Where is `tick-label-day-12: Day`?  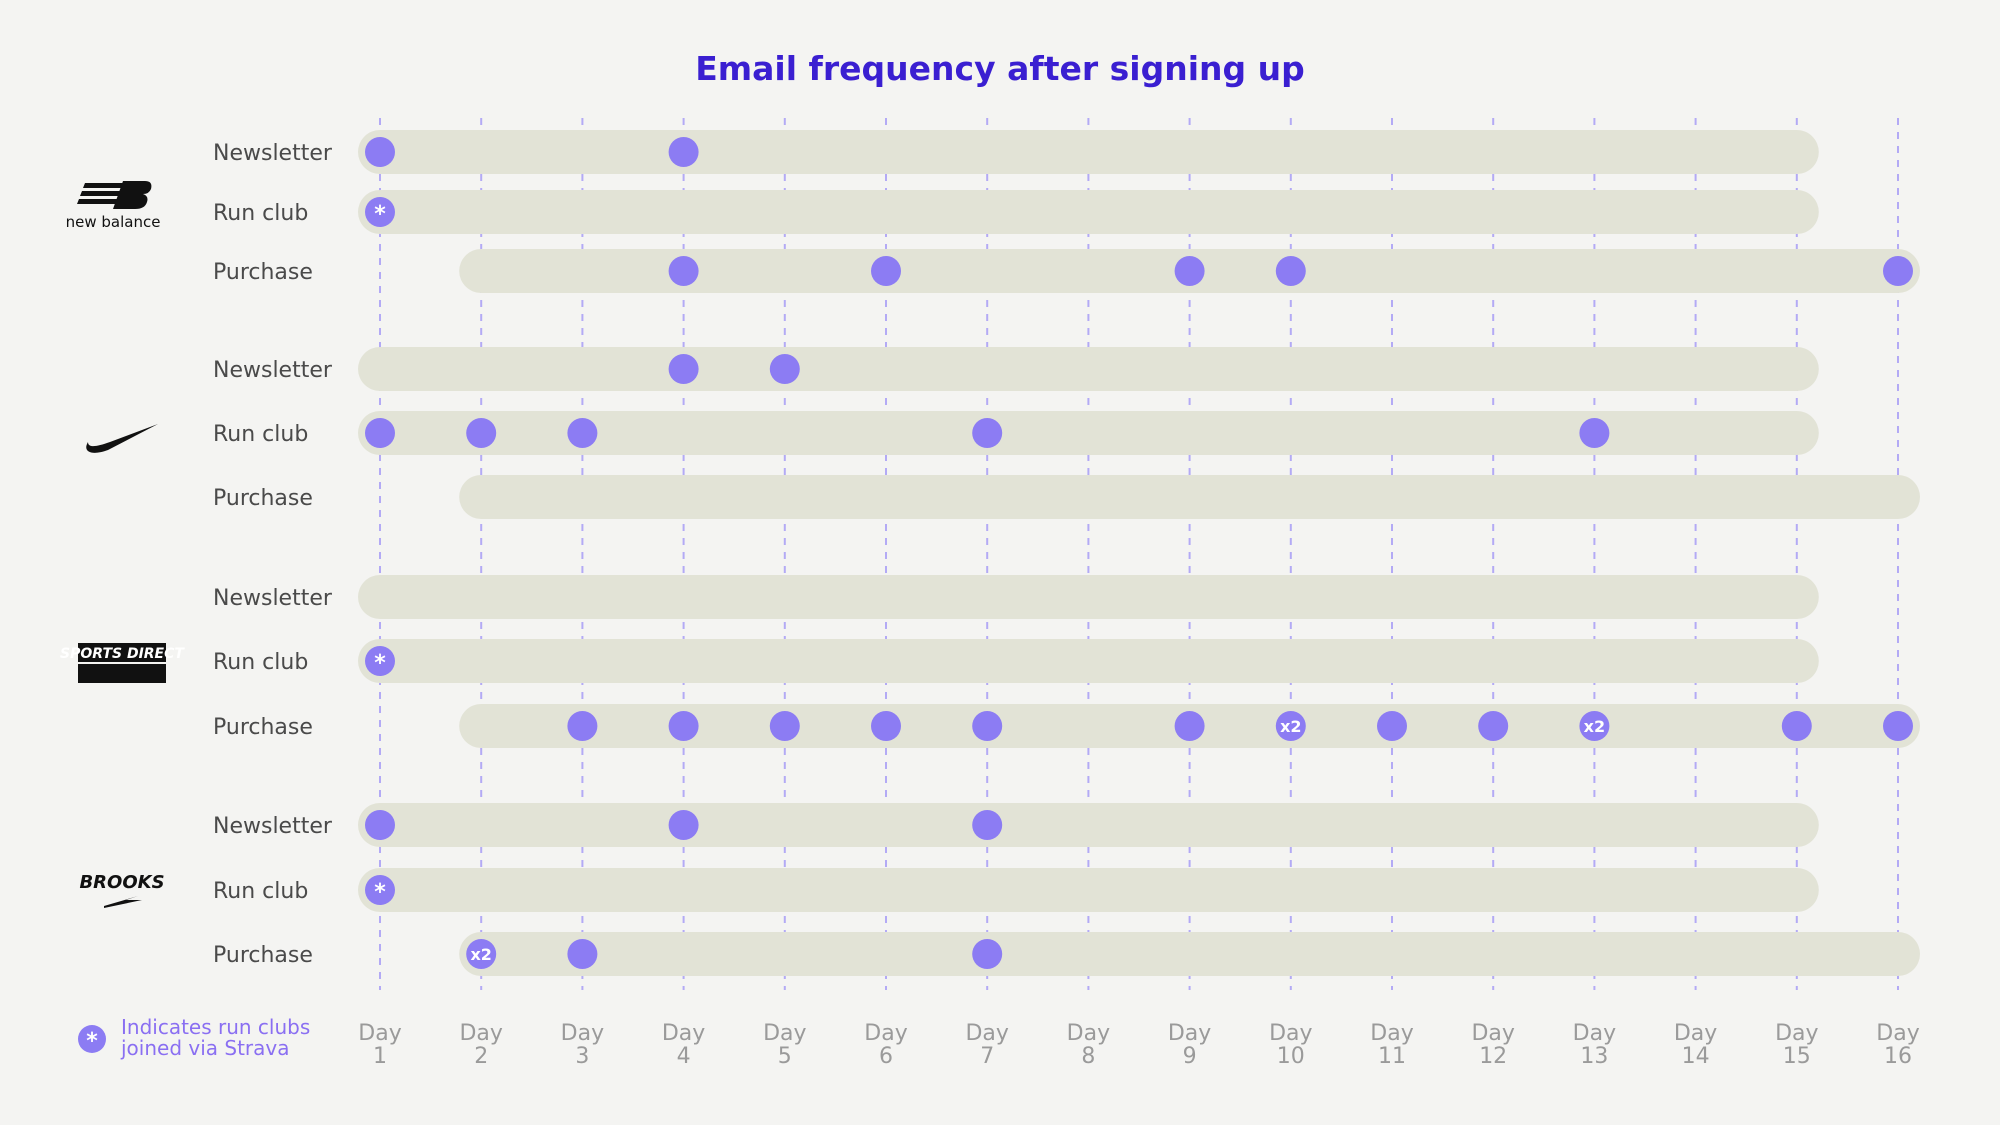
tick-label-day-12: Day is located at coordinates (1492, 1033).